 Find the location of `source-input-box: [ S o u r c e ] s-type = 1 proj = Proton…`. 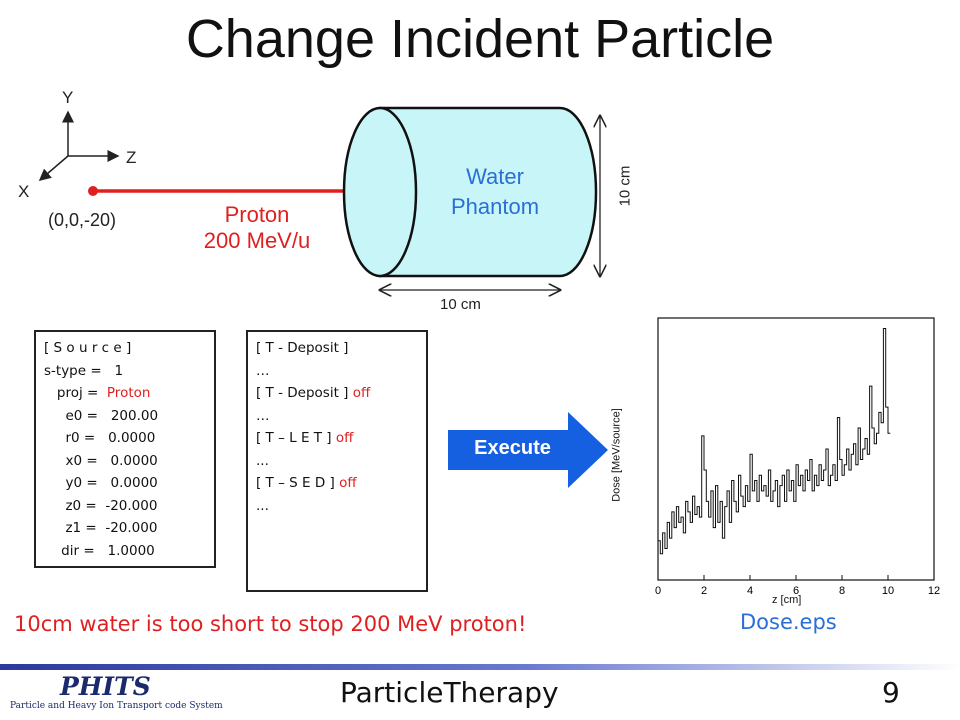

source-input-box: [ S o u r c e ] s-type = 1 proj = Proton… is located at coordinates (125, 449).